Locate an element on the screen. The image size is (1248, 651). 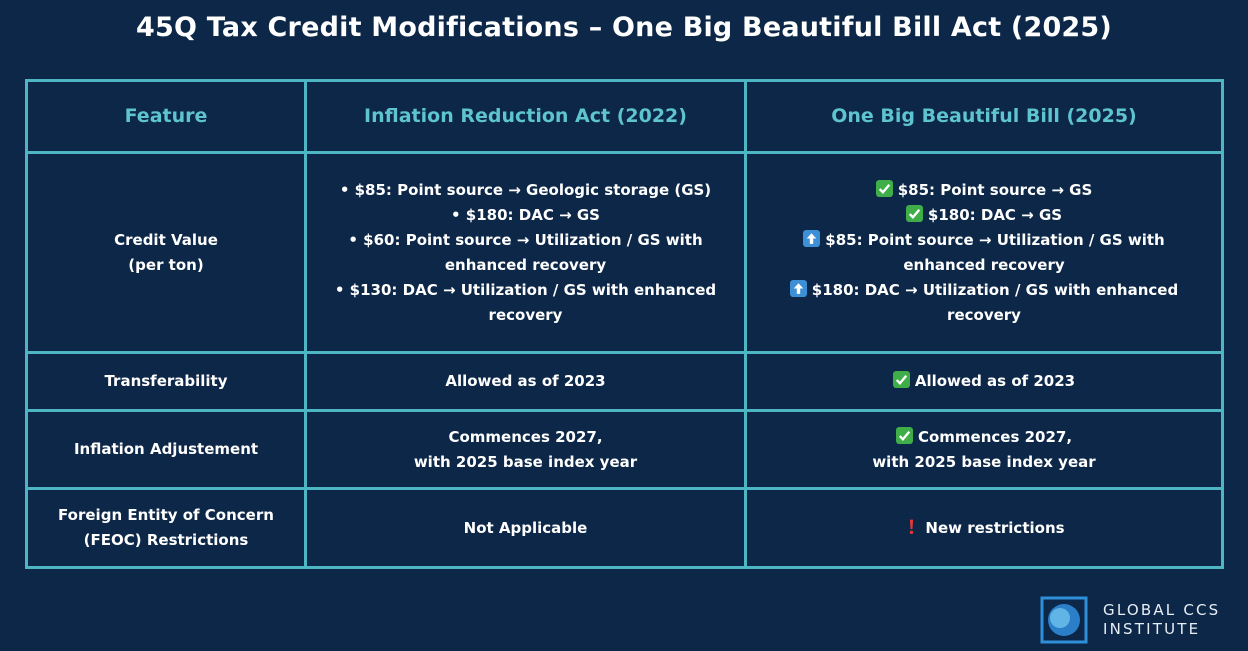
line: (per ton) is located at coordinates (166, 264).